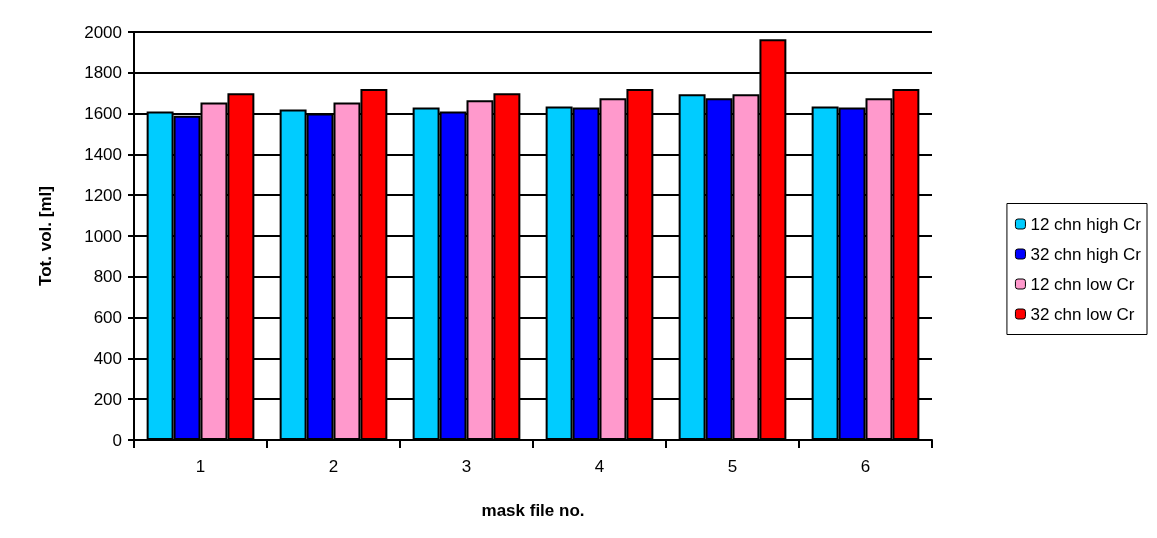  I want to click on x-tick-label: 3, so click(466, 466).